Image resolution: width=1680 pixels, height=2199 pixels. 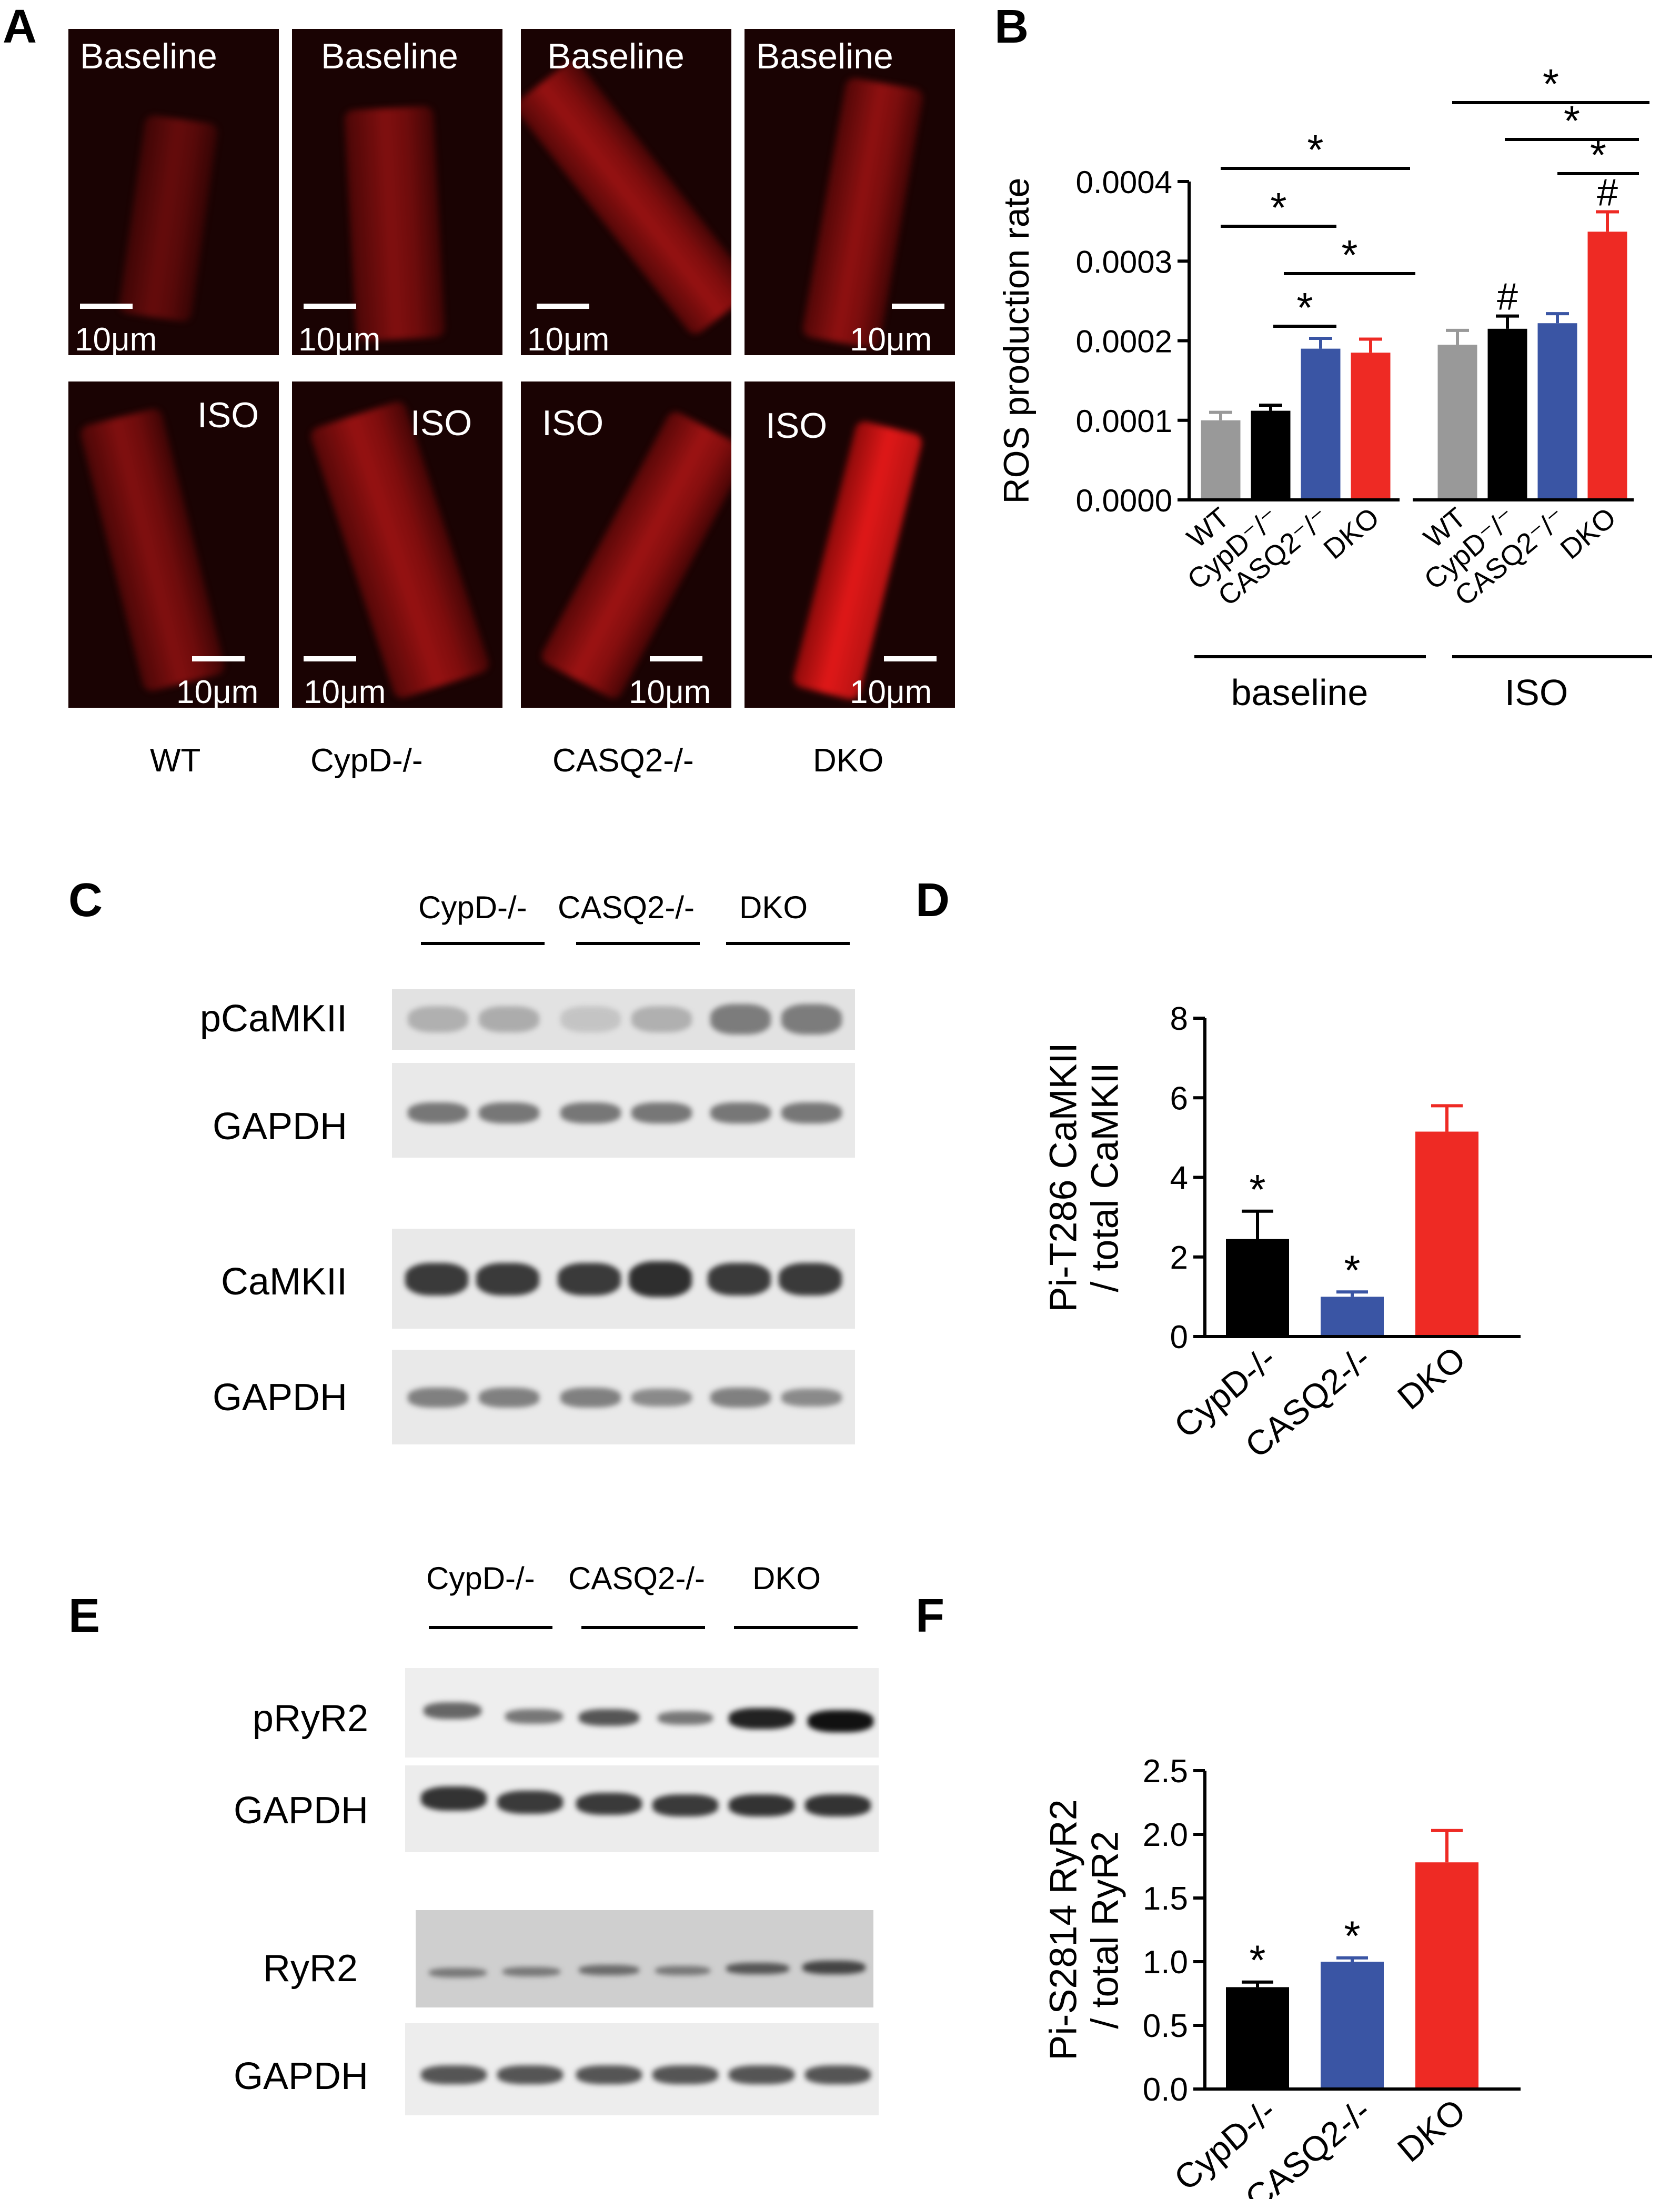 I want to click on y-tick-label: 0.0004, so click(x=1123, y=182).